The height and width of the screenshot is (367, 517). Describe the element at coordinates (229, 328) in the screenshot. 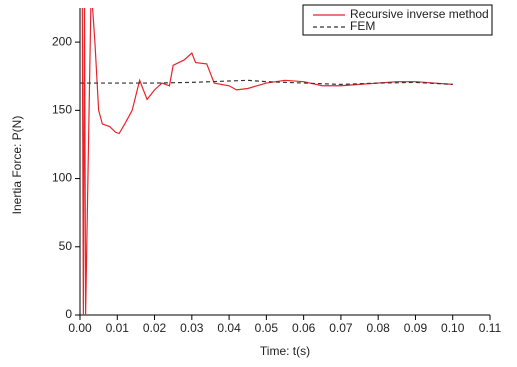

I see `x-tick-label: 0.04` at that location.